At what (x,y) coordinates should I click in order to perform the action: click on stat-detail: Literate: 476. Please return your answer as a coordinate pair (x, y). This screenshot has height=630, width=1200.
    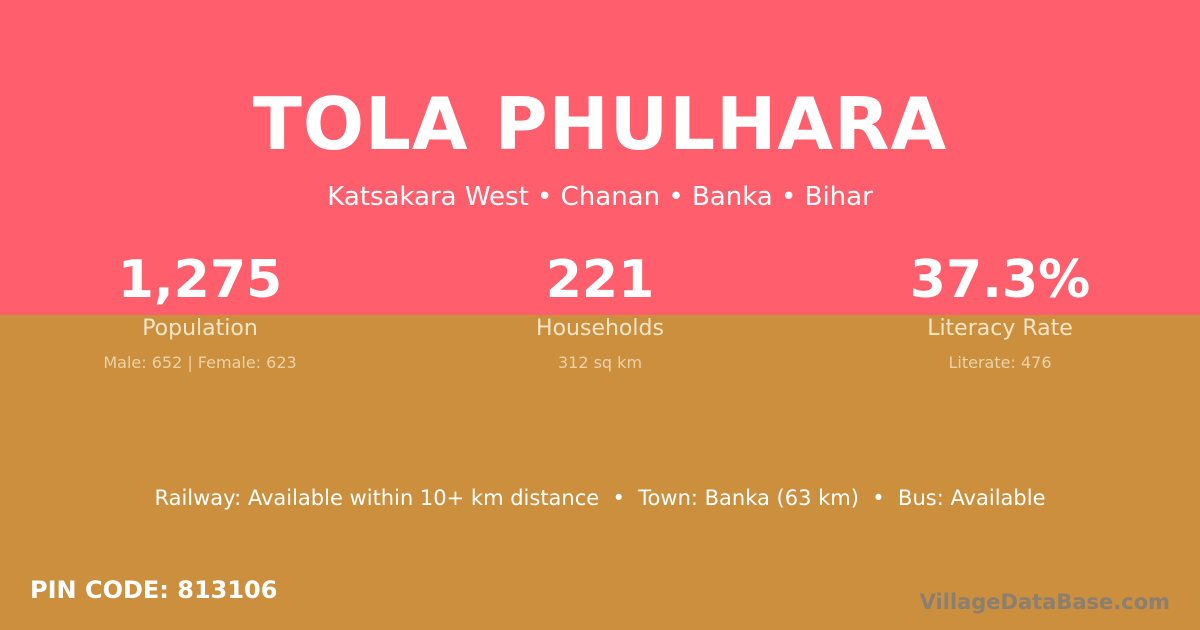
    Looking at the image, I should click on (1000, 362).